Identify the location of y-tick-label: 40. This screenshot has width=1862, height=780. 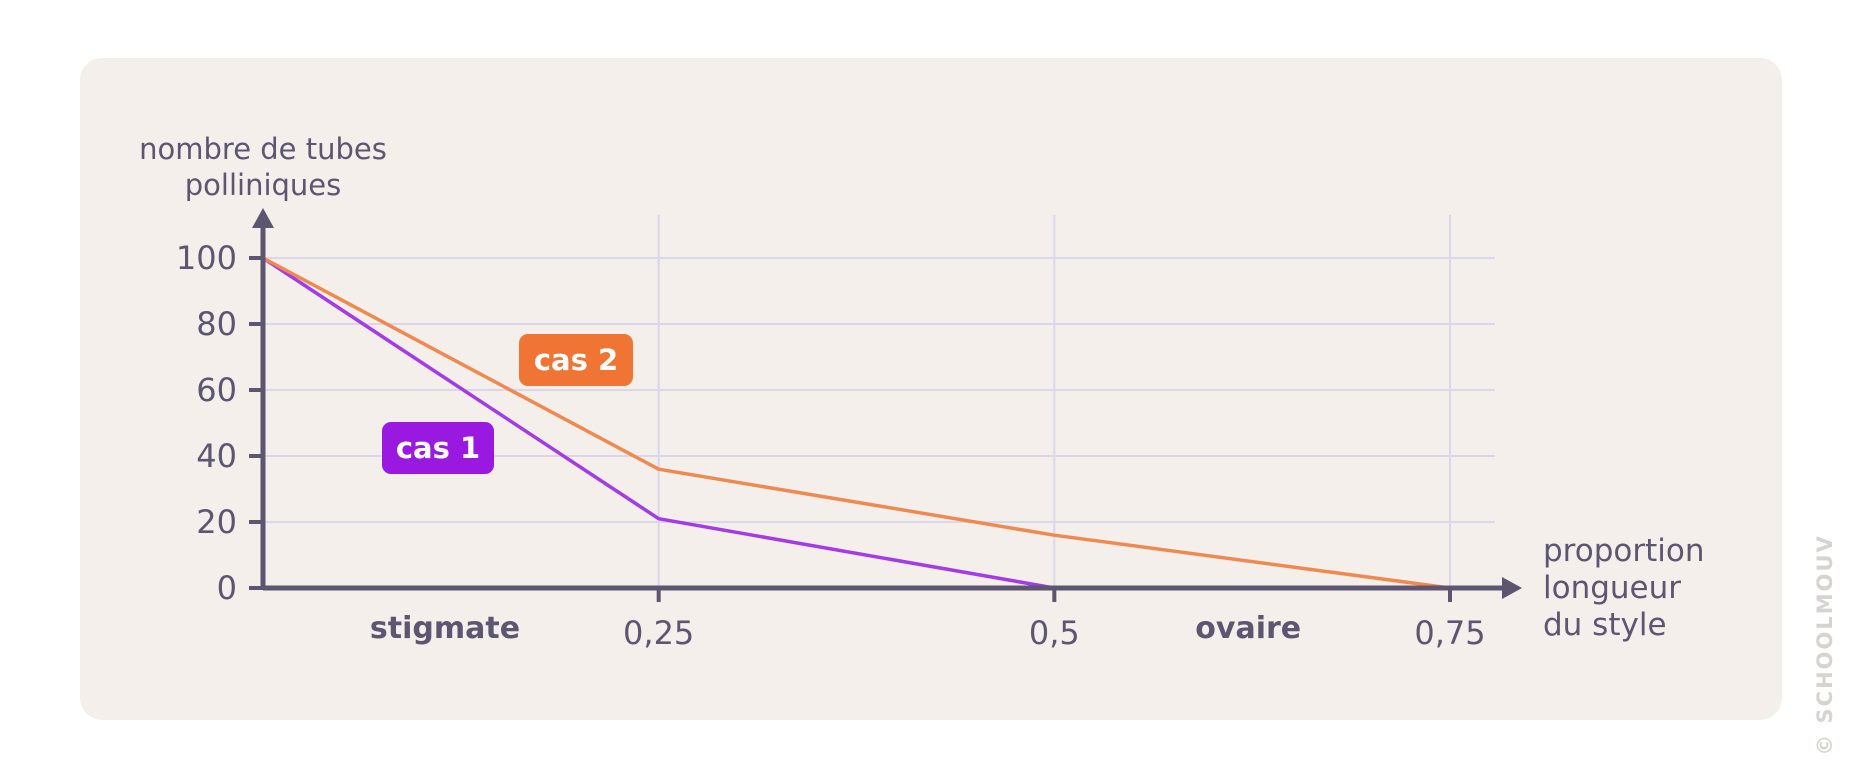
(216, 456).